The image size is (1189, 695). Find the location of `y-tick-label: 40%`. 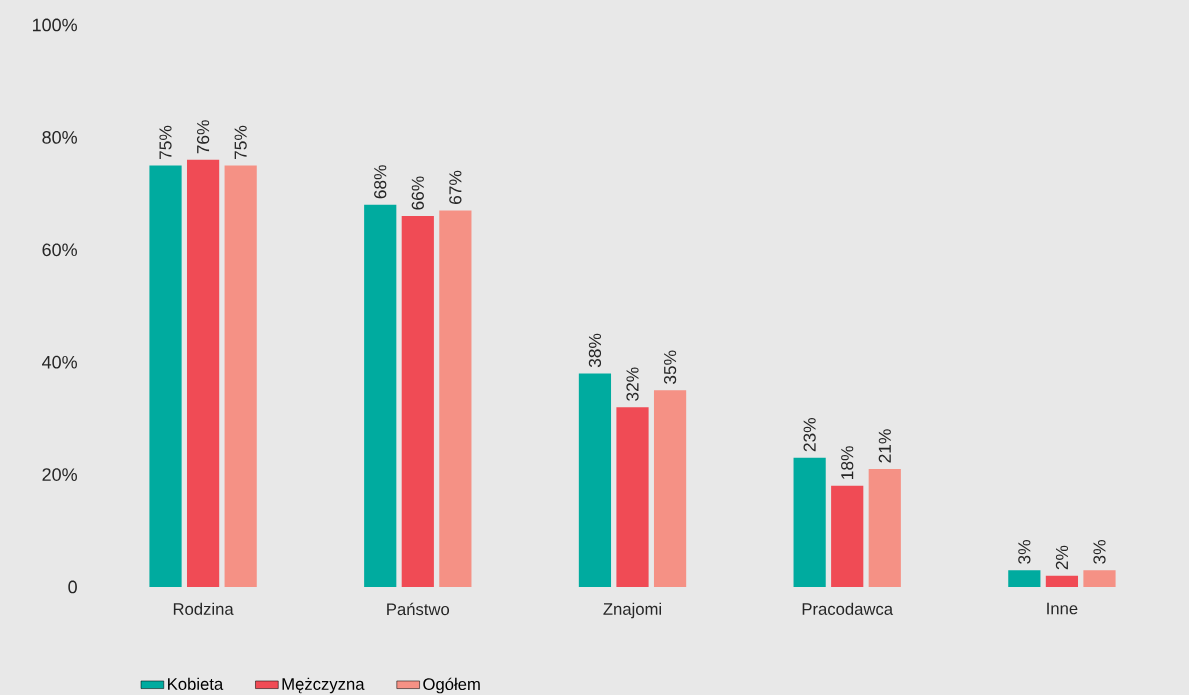

y-tick-label: 40% is located at coordinates (59, 362).